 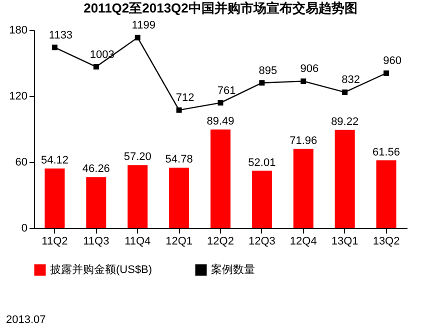 What do you see at coordinates (18, 30) in the screenshot?
I see `y-tick-label: 180` at bounding box center [18, 30].